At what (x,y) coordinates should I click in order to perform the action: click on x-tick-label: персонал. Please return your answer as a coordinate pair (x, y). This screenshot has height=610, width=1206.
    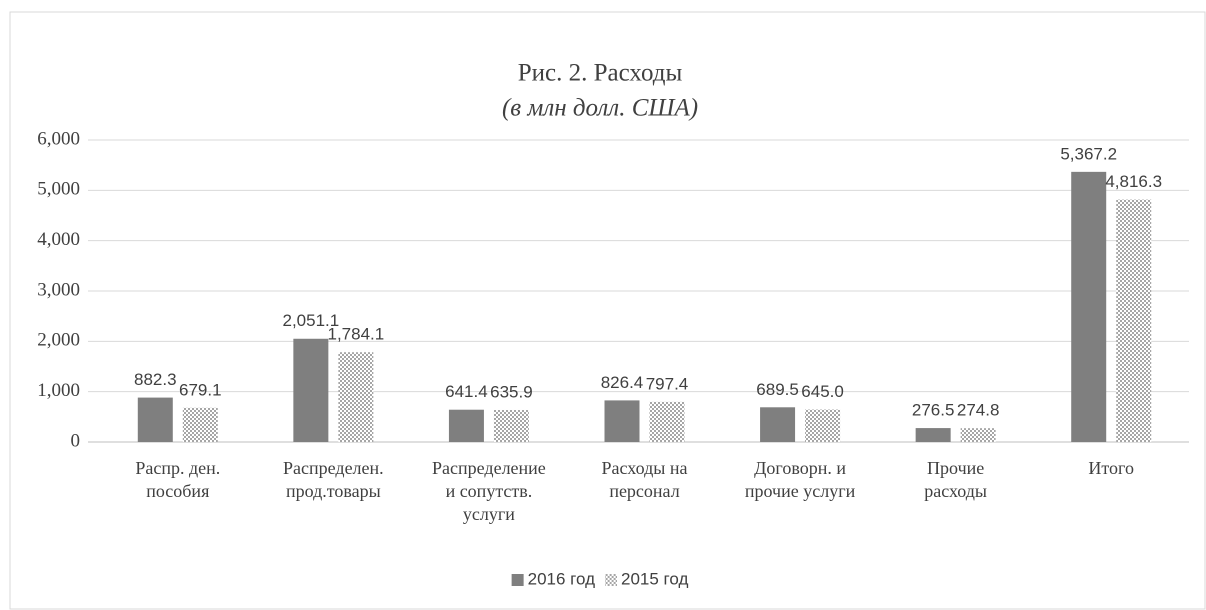
    Looking at the image, I should click on (644, 491).